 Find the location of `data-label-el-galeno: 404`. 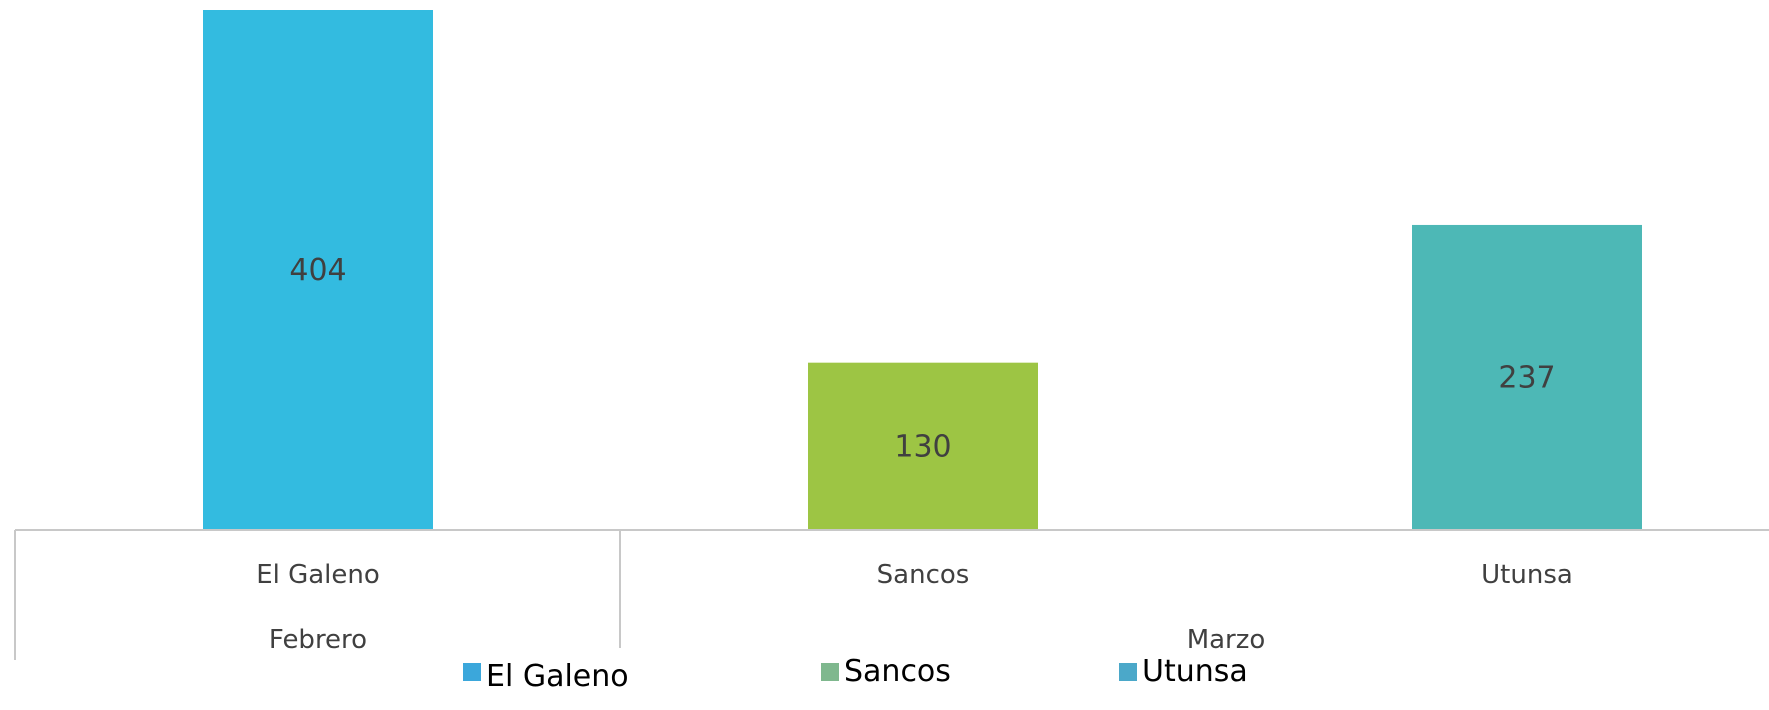

data-label-el-galeno: 404 is located at coordinates (317, 270).